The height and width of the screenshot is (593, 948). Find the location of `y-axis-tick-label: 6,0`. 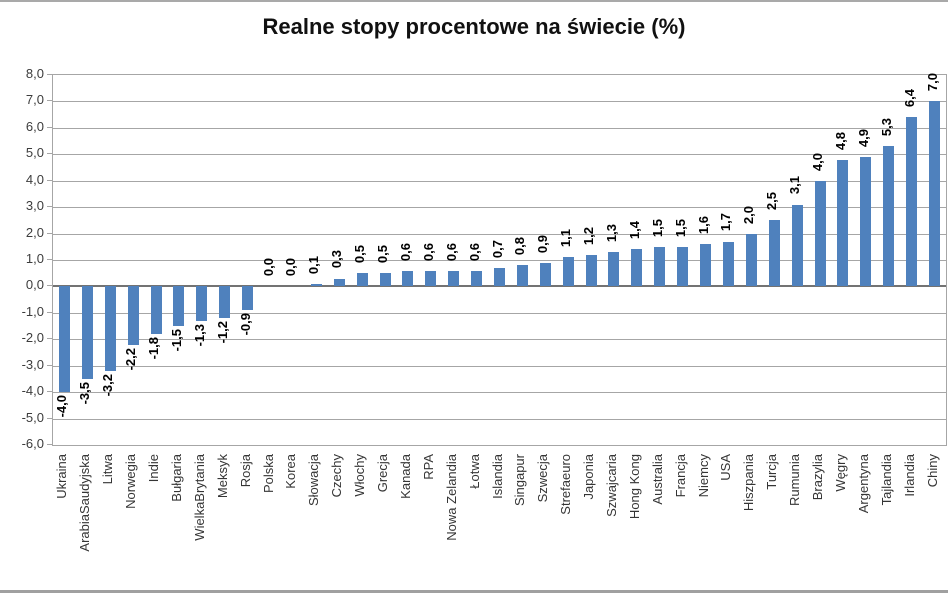

y-axis-tick-label: 6,0 is located at coordinates (34, 126).